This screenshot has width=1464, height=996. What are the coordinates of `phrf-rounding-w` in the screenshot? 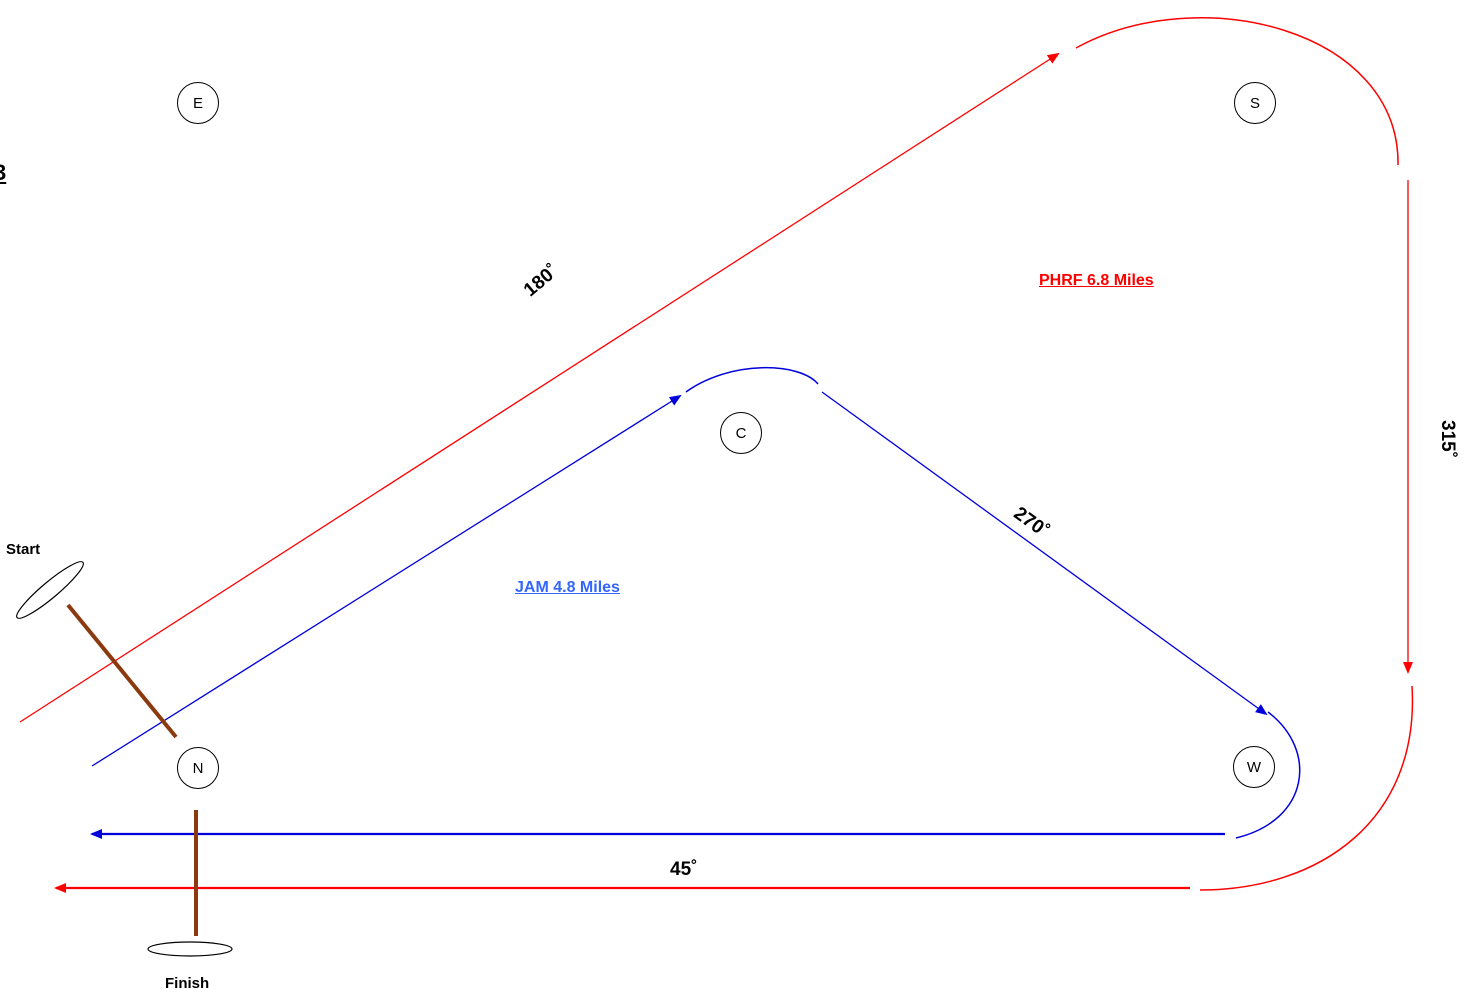 It's located at (1306, 788).